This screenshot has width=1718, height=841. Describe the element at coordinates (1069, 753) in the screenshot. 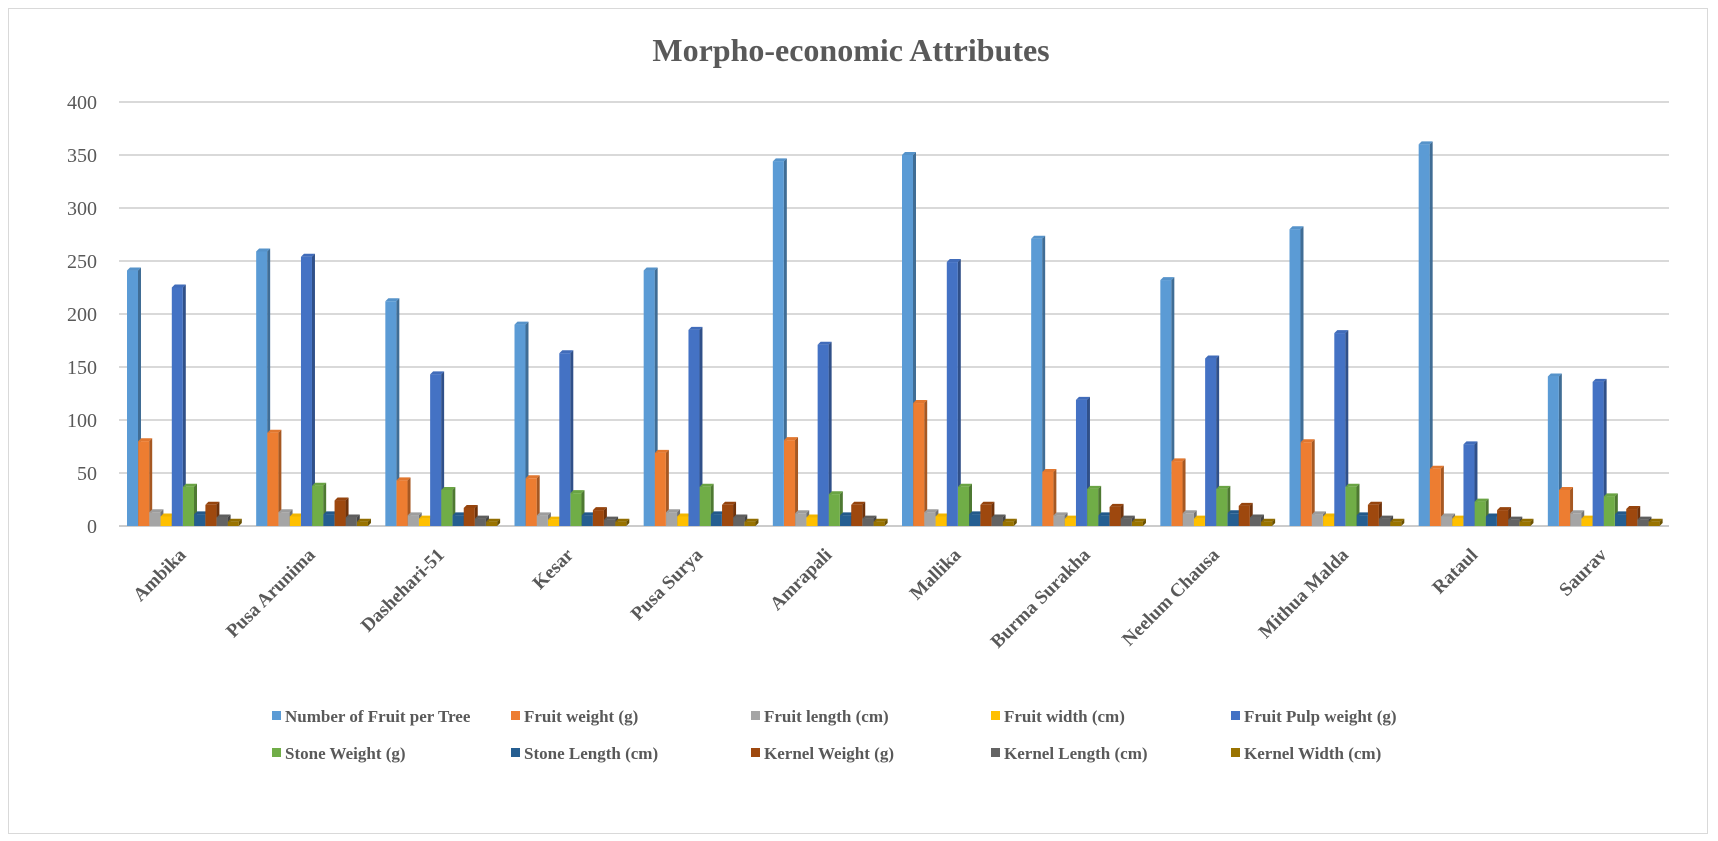

I see `legend-item: Kernel Length (cm)` at that location.